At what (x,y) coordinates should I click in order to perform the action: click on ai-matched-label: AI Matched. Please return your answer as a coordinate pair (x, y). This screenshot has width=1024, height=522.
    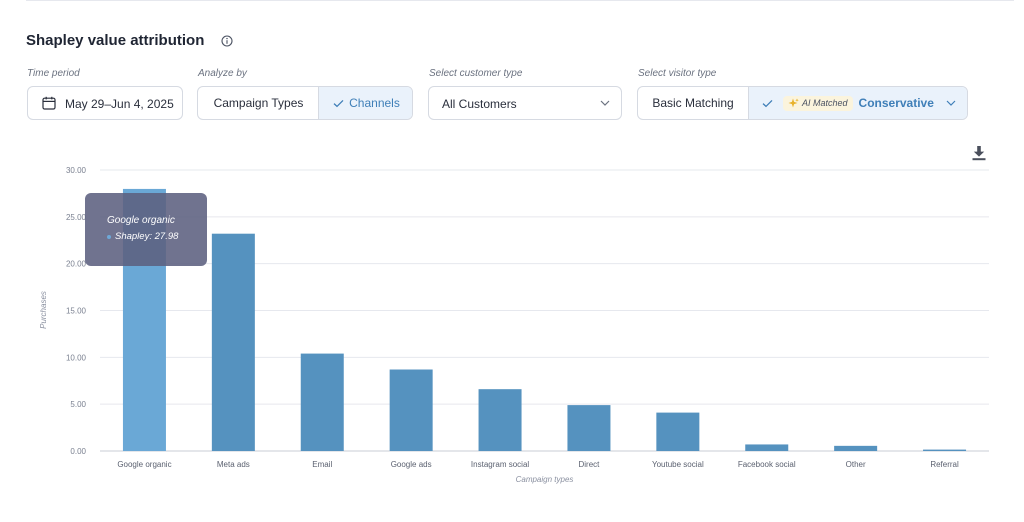
    Looking at the image, I should click on (825, 103).